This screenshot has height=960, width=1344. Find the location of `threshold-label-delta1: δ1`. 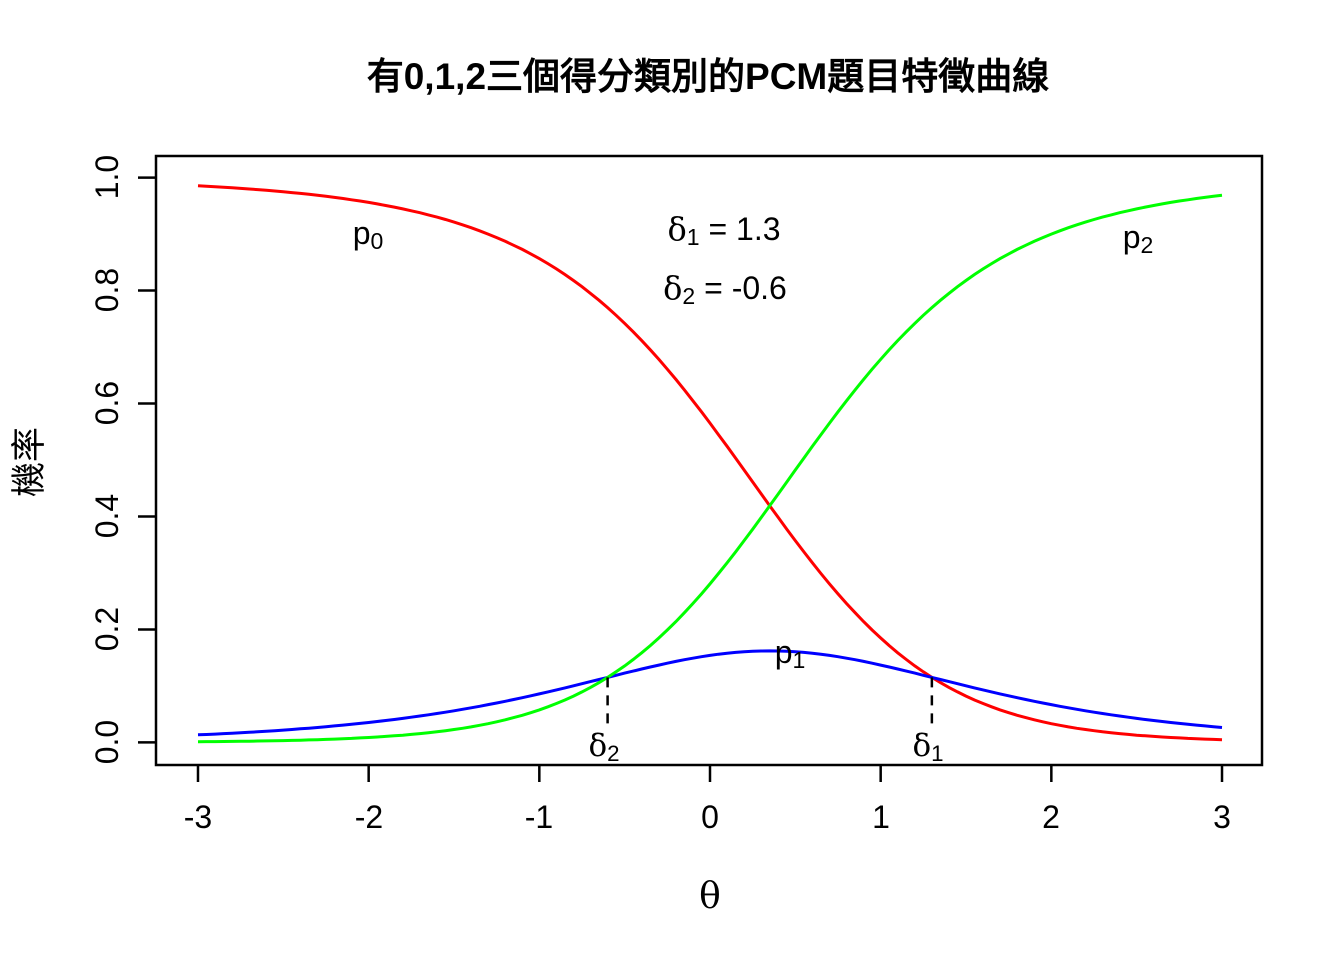

threshold-label-delta1: δ1 is located at coordinates (928, 747).